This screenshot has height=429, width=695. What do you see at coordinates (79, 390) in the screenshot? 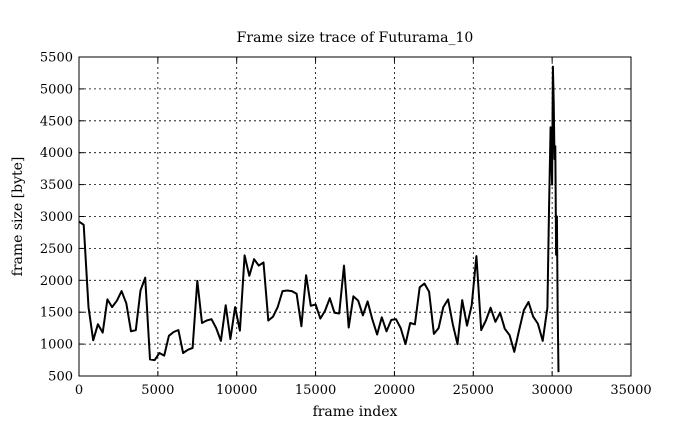
I see `x-tick-label: 0` at bounding box center [79, 390].